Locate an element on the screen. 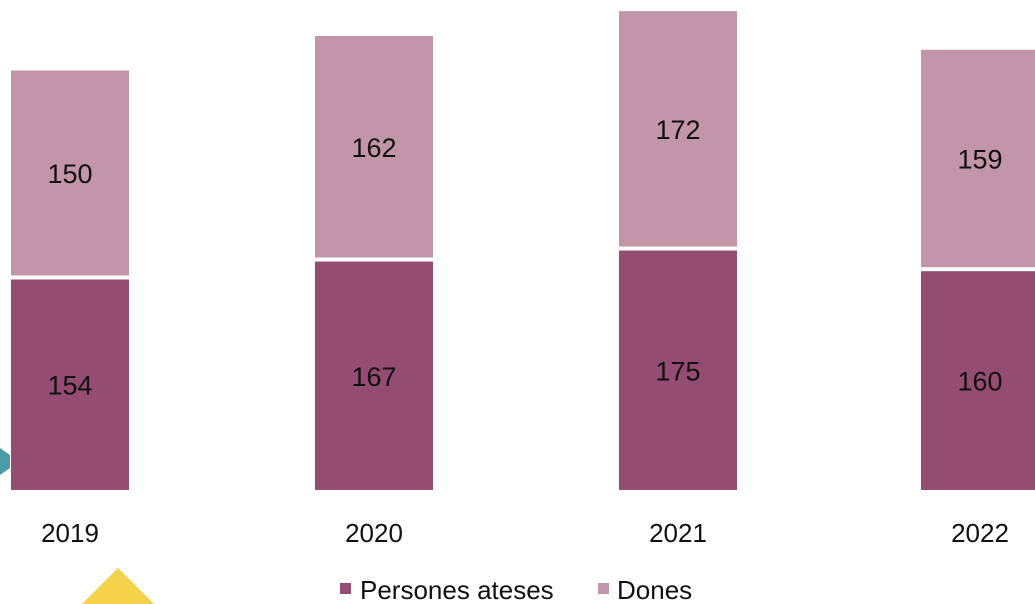 The width and height of the screenshot is (1035, 604). legend: Persones ateses Dones is located at coordinates (516, 589).